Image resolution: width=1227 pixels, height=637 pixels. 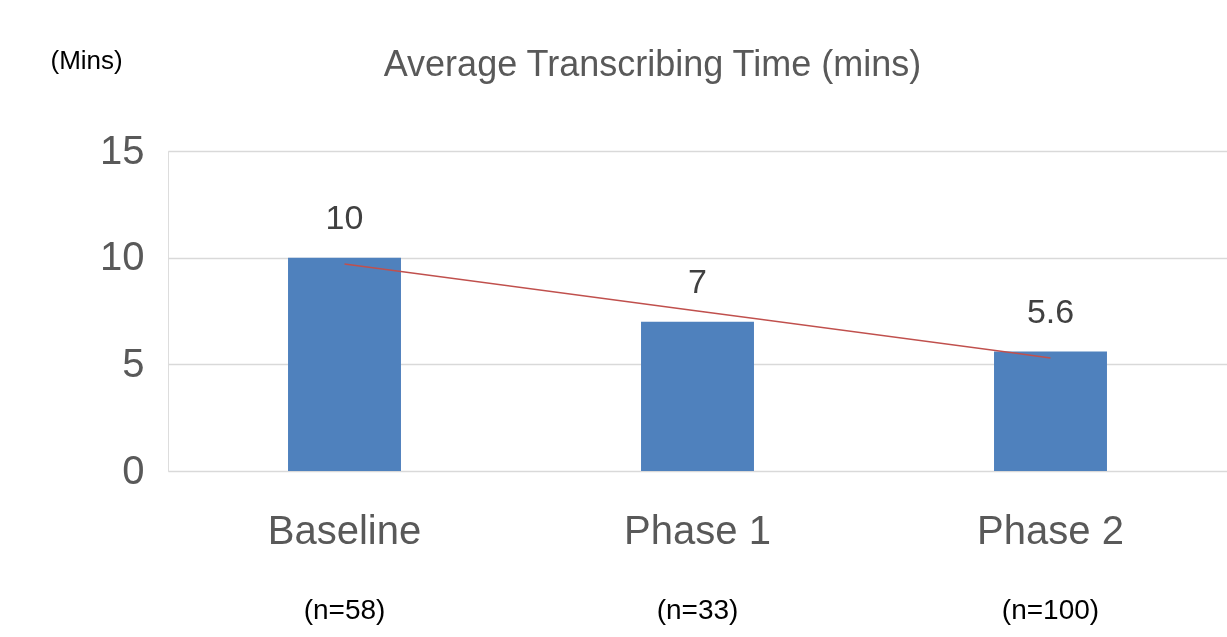 I want to click on text: (n=33), so click(x=697, y=609).